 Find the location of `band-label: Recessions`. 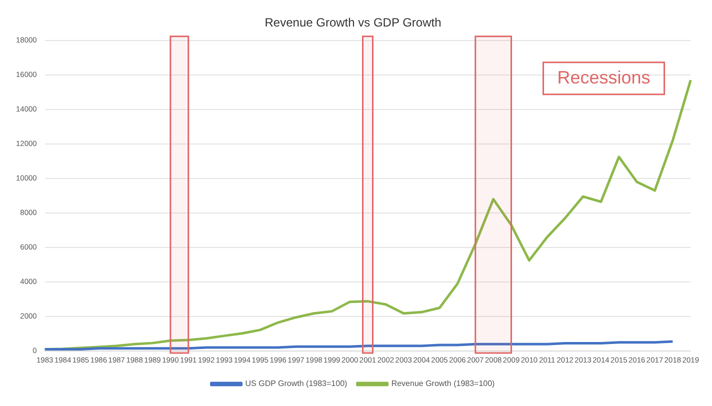

band-label: Recessions is located at coordinates (603, 77).